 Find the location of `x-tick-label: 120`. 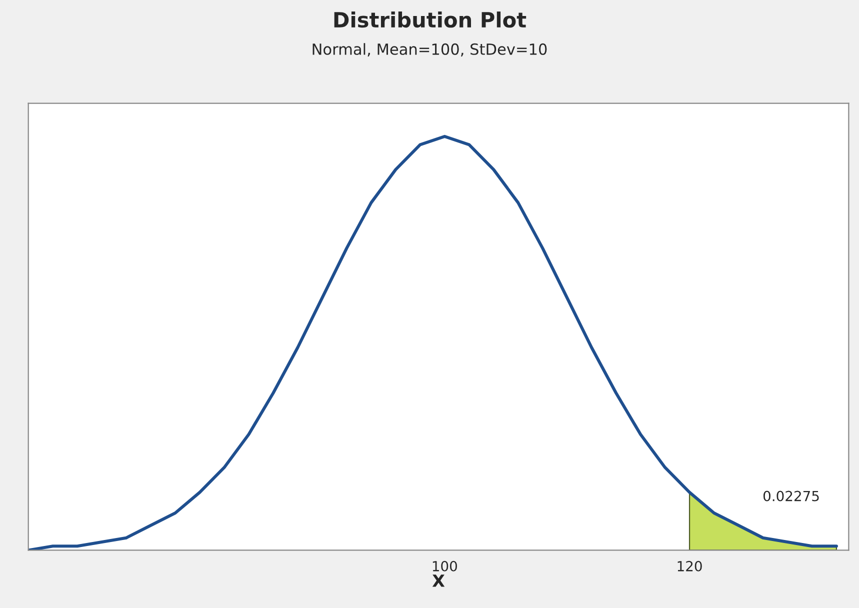

x-tick-label: 120 is located at coordinates (690, 566).